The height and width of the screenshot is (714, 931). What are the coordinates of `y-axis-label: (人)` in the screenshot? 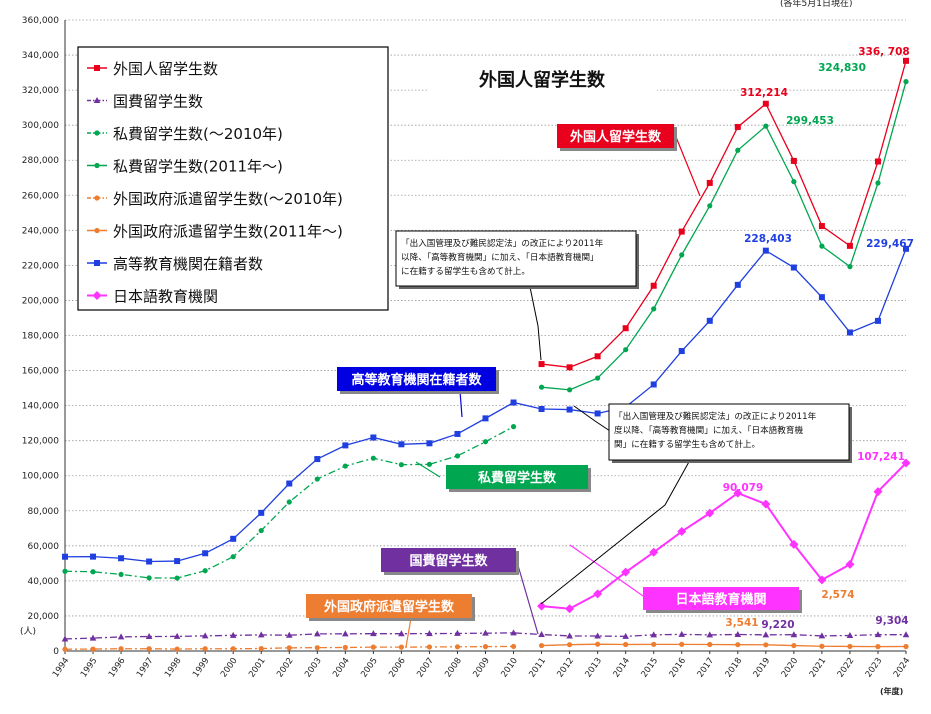 It's located at (28, 631).